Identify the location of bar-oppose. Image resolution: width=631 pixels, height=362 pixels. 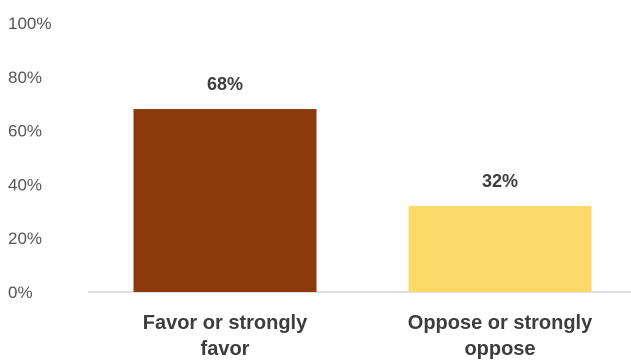
(500, 248).